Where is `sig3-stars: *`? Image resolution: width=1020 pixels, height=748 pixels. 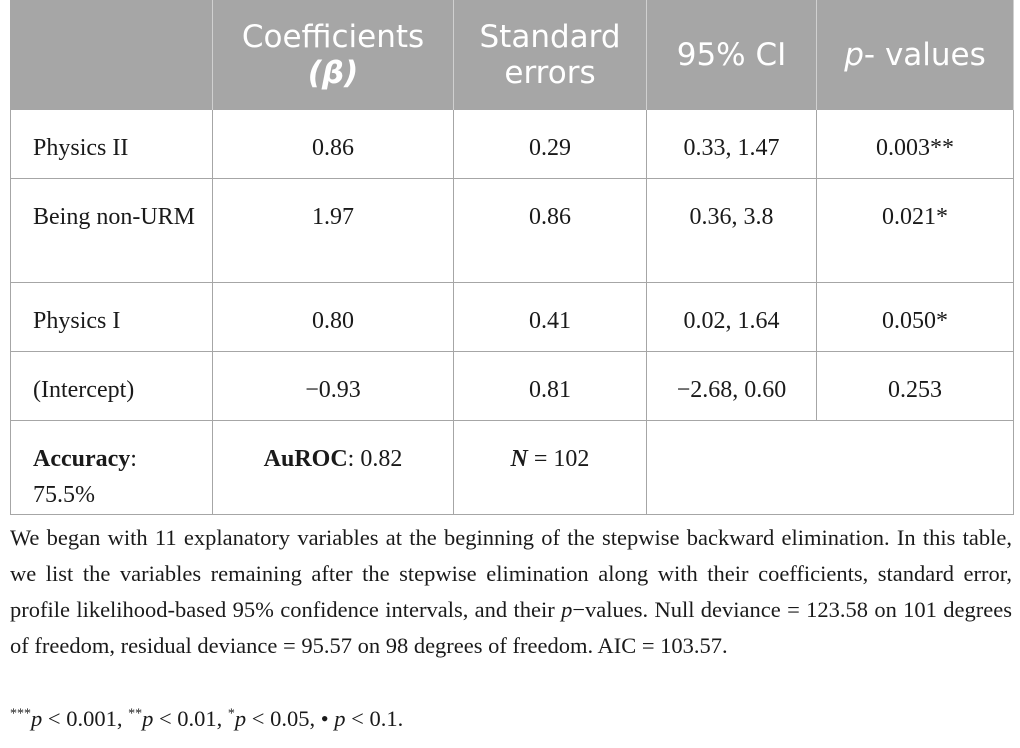
sig3-stars: * is located at coordinates (231, 714).